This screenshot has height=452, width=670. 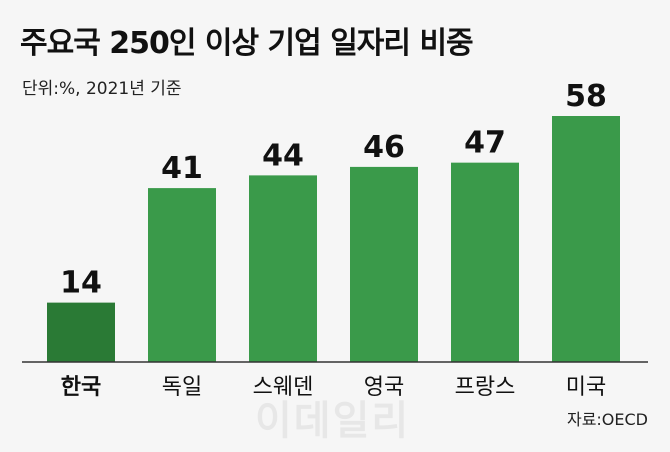 What do you see at coordinates (607, 419) in the screenshot?
I see `source-note: 자료:OECD` at bounding box center [607, 419].